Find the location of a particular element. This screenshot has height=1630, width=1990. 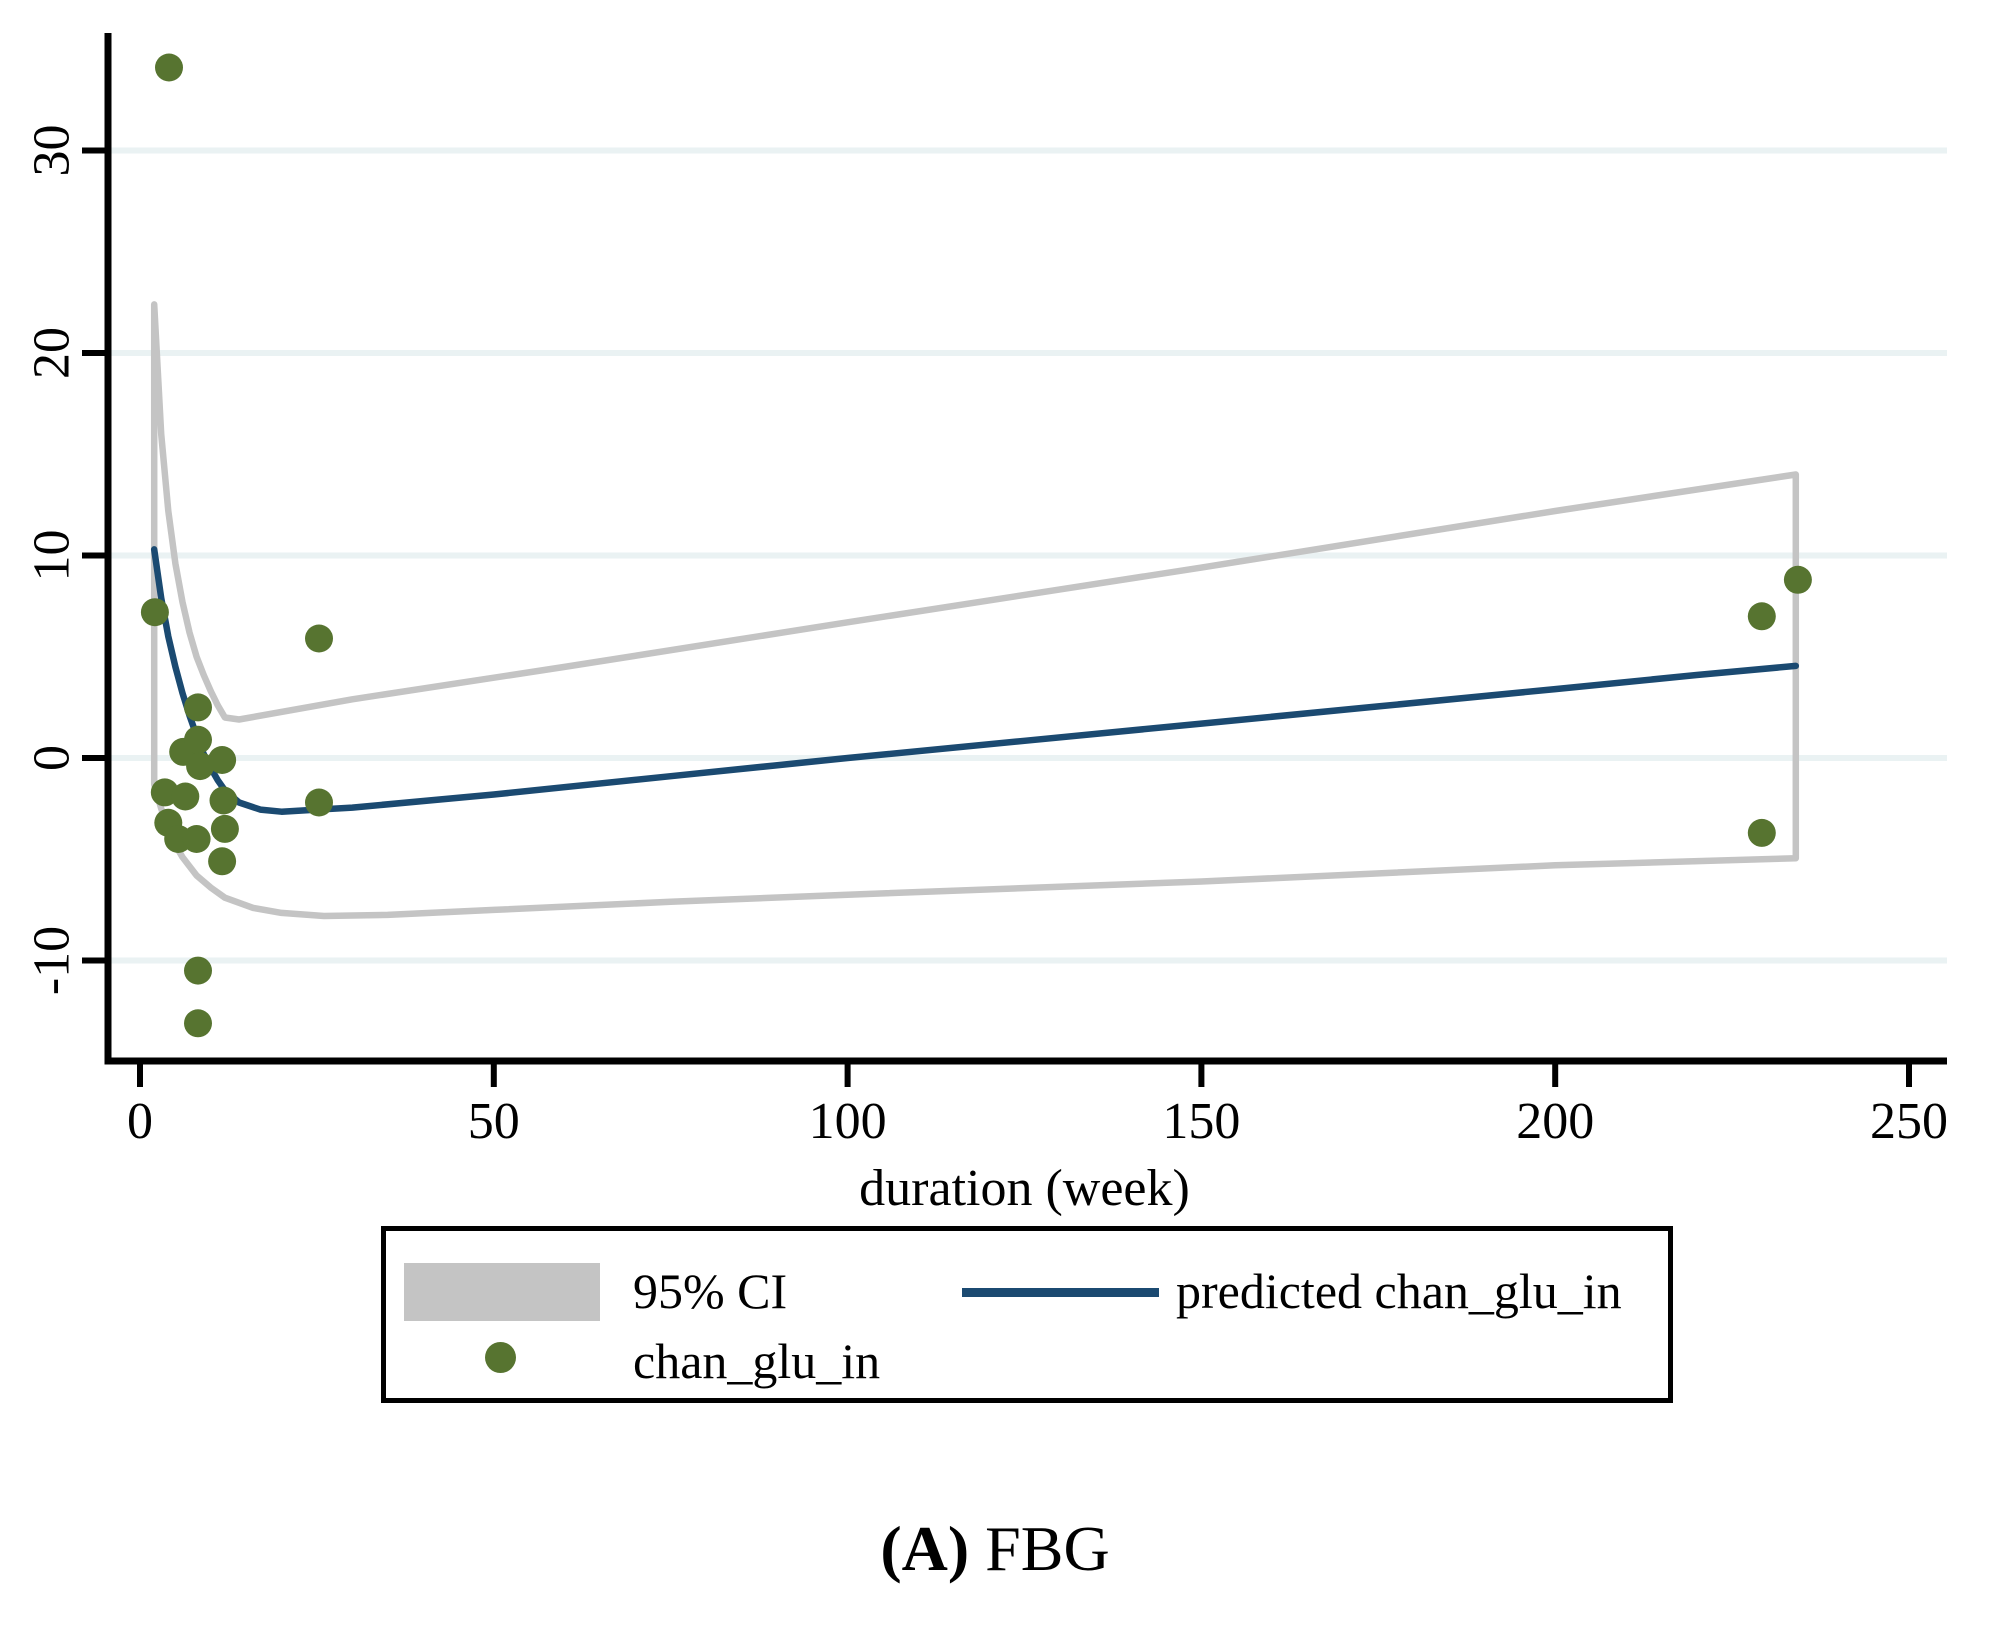

x-tick-label: 50 is located at coordinates (494, 1121).